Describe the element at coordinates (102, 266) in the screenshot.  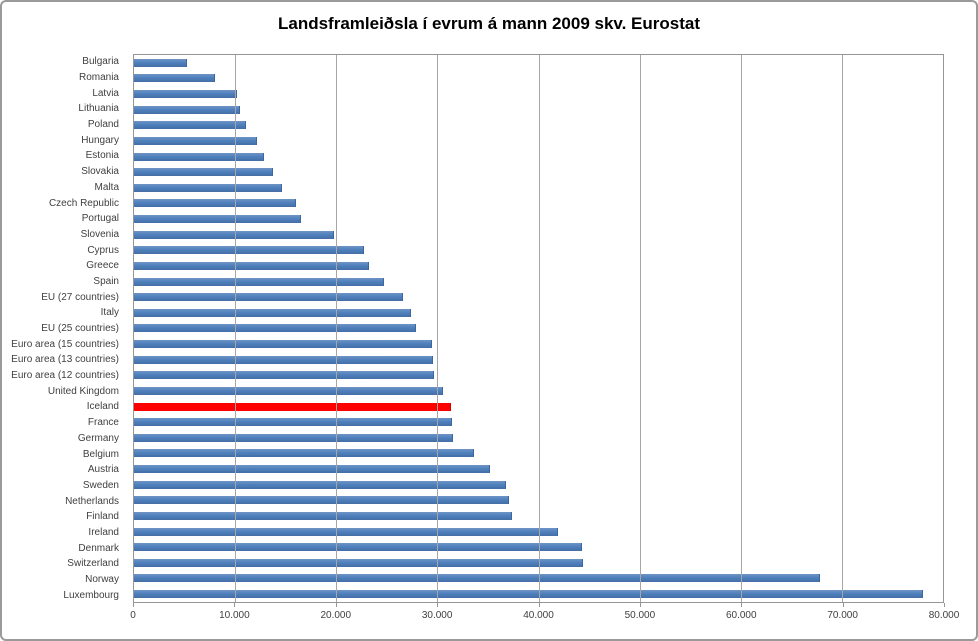
I see `category-label: Greece` at that location.